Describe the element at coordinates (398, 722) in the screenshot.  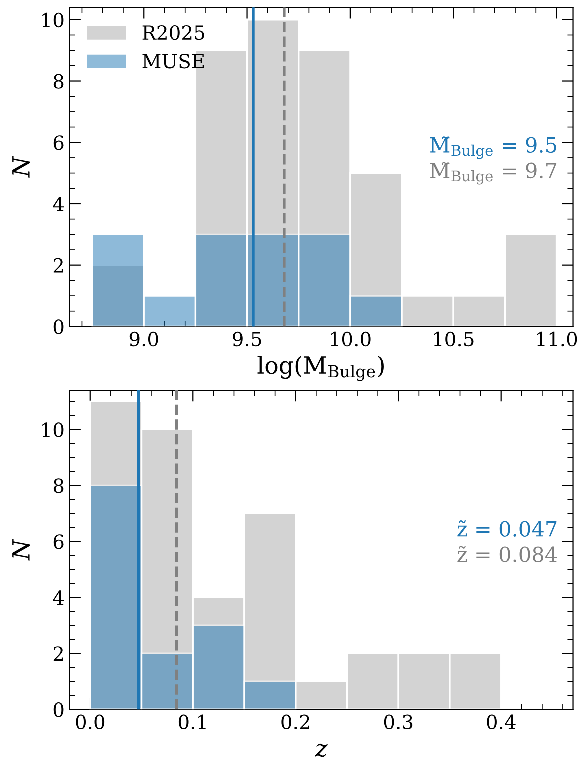
I see `x-tick-label: 0.3` at that location.